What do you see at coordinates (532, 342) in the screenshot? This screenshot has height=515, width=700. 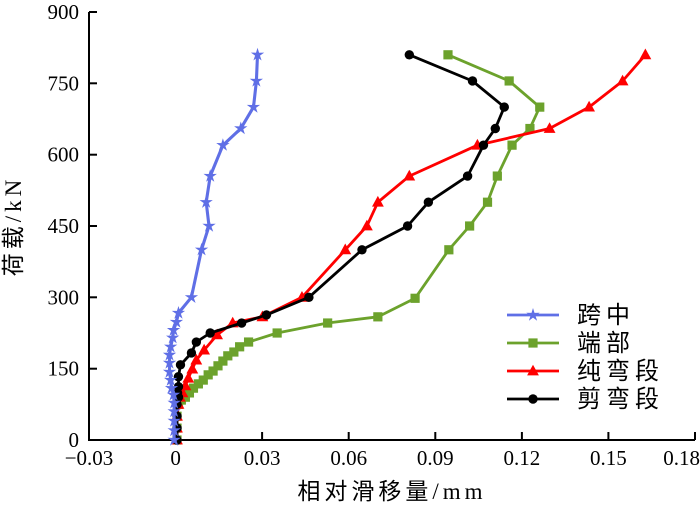 I see `legend-square-icon` at bounding box center [532, 342].